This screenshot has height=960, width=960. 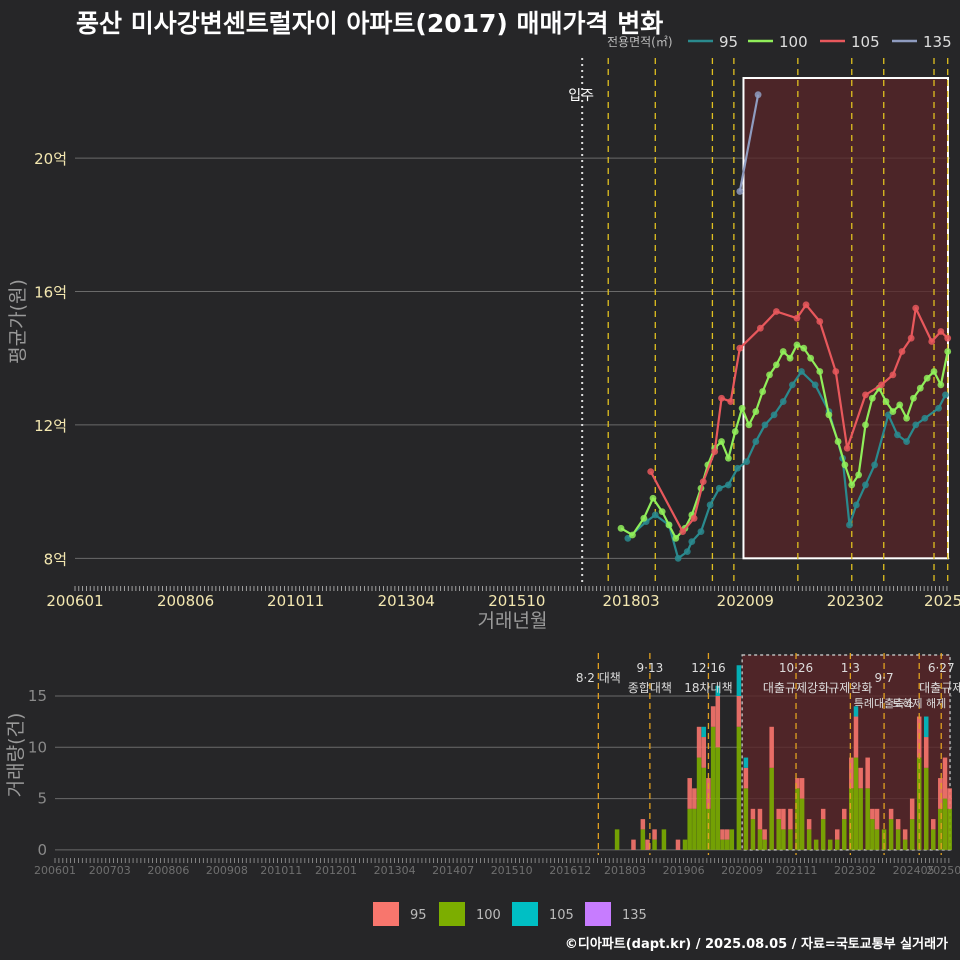 What do you see at coordinates (227, 870) in the screenshot?
I see `bar-x-tick-label: 200908` at bounding box center [227, 870].